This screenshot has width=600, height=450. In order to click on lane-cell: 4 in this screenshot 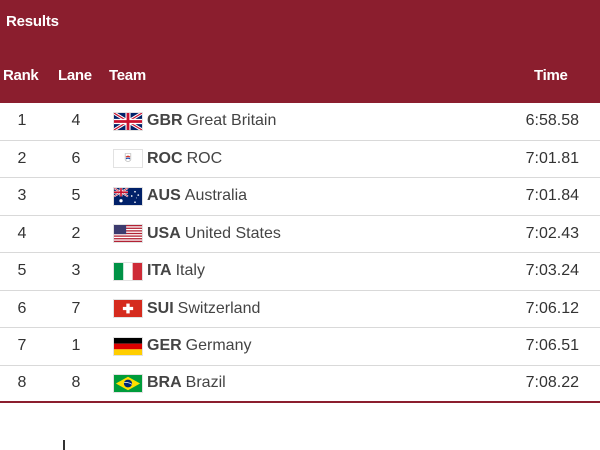, I will do `click(76, 121)`.